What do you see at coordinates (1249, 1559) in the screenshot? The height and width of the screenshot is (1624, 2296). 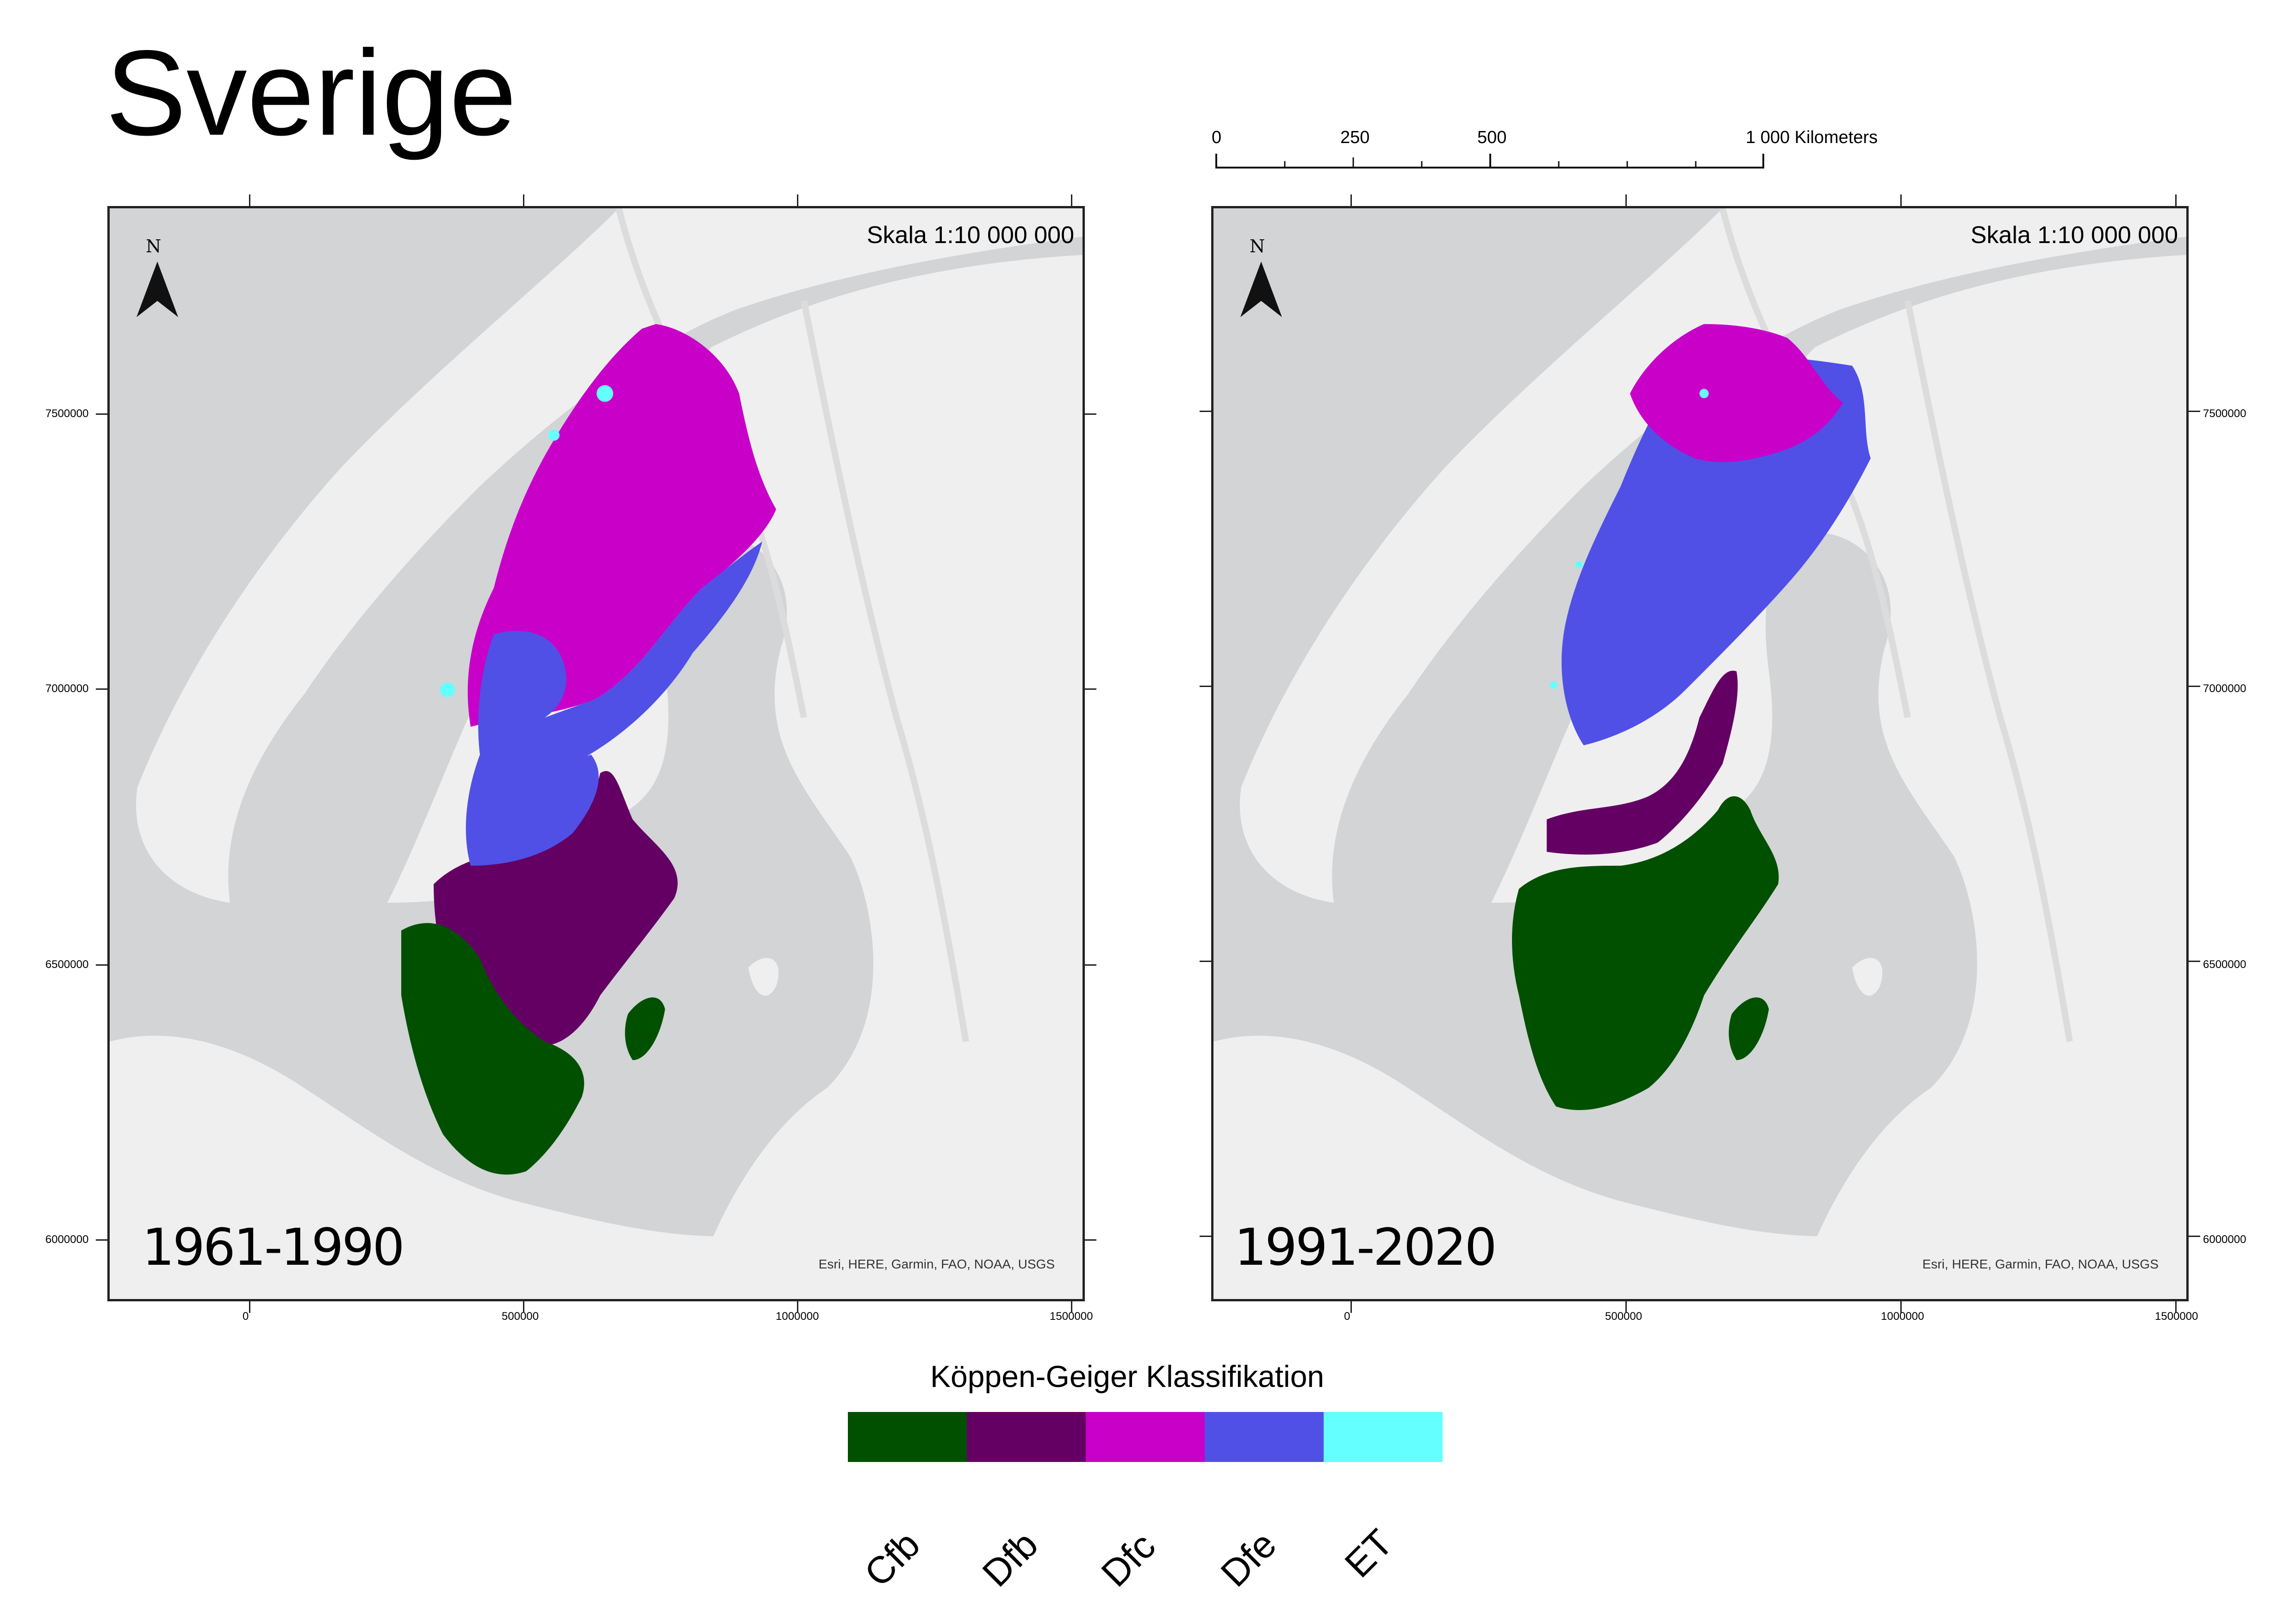 I see `legend-label-dfe: Dfe` at bounding box center [1249, 1559].